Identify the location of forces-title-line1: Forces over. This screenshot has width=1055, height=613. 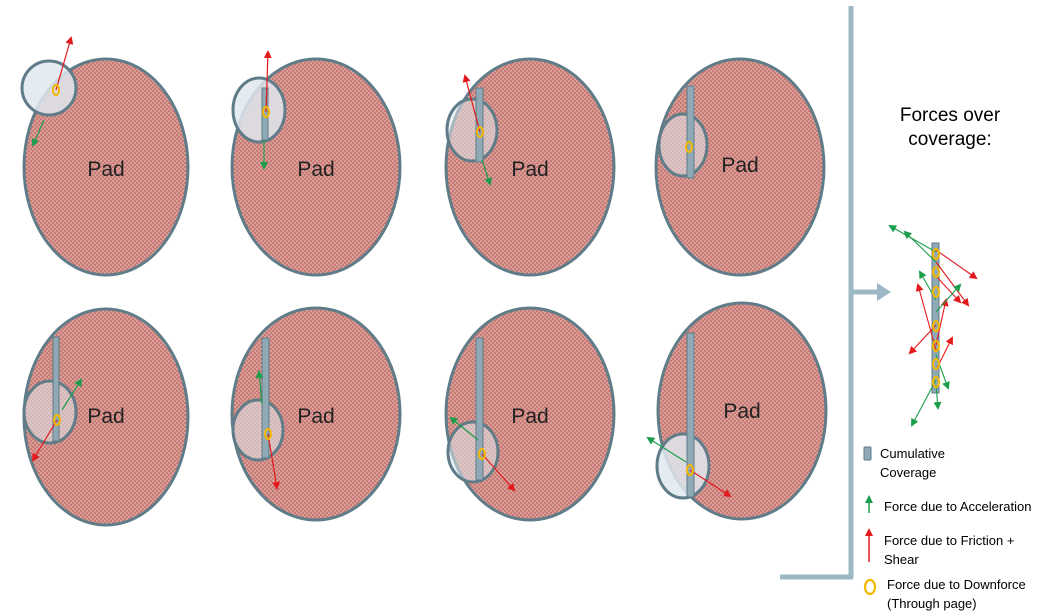
(950, 115).